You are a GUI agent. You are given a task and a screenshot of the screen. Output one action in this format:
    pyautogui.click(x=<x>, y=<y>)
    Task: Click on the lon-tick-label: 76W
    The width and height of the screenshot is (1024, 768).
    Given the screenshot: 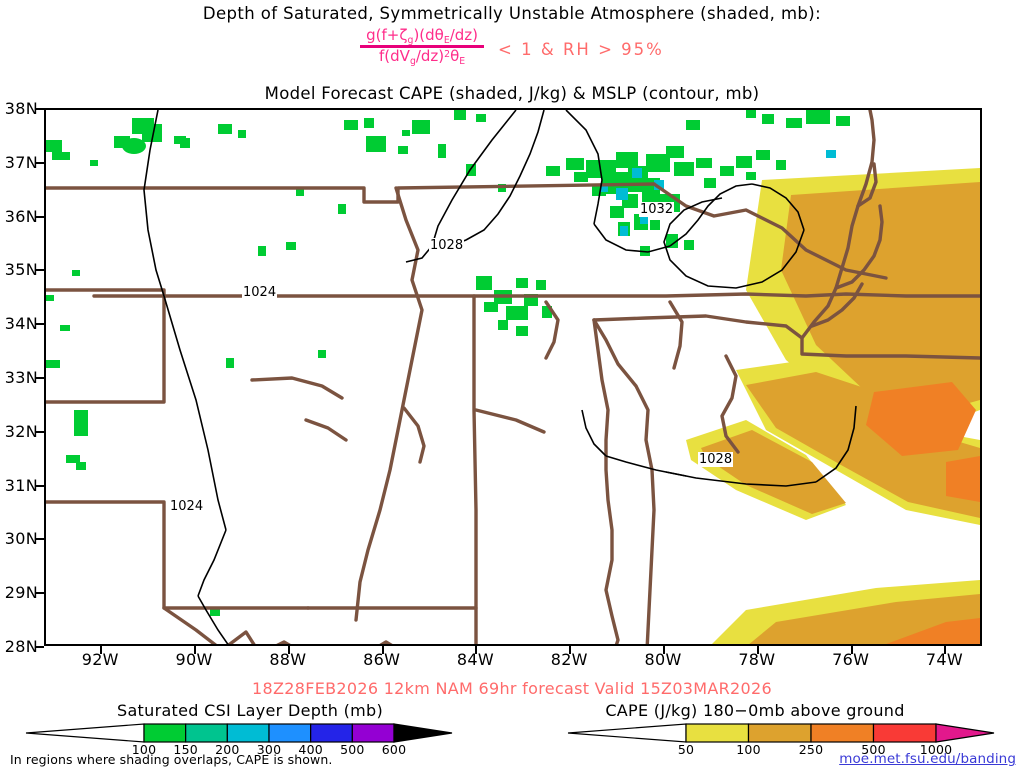 What is the action you would take?
    pyautogui.click(x=851, y=659)
    